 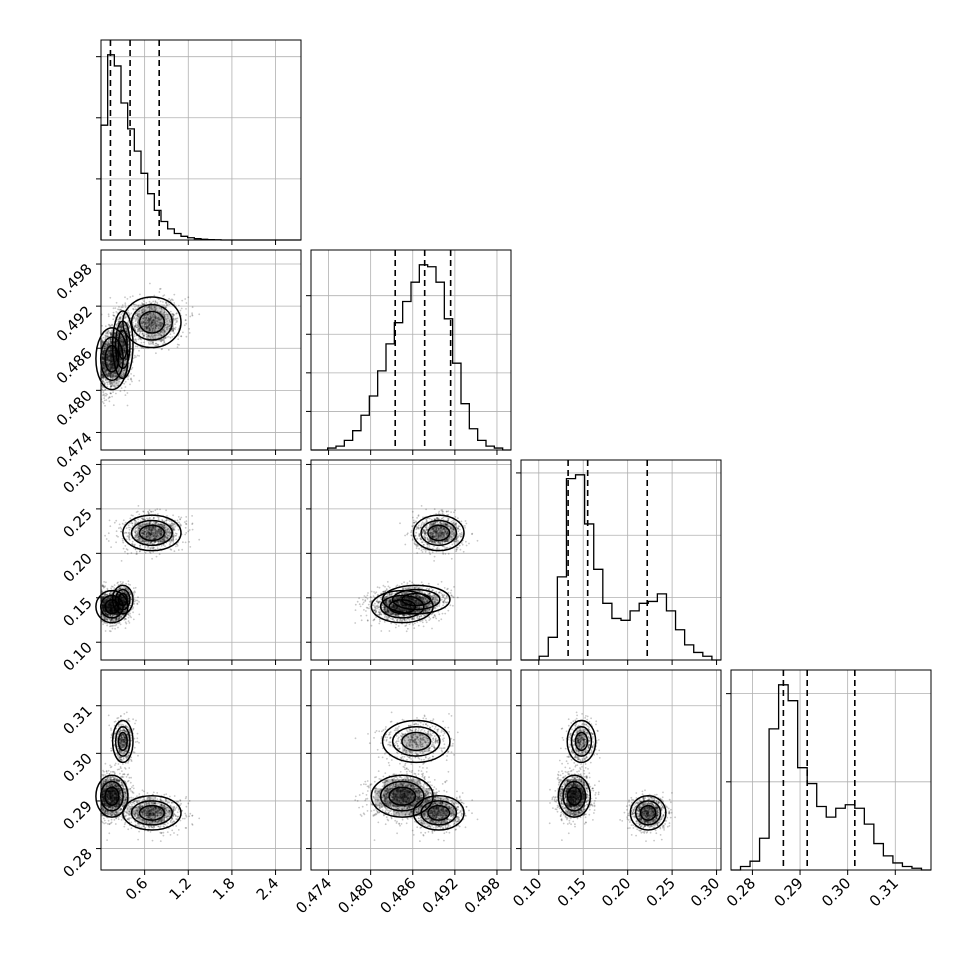 I want to click on panel-frame, so click(x=201, y=140).